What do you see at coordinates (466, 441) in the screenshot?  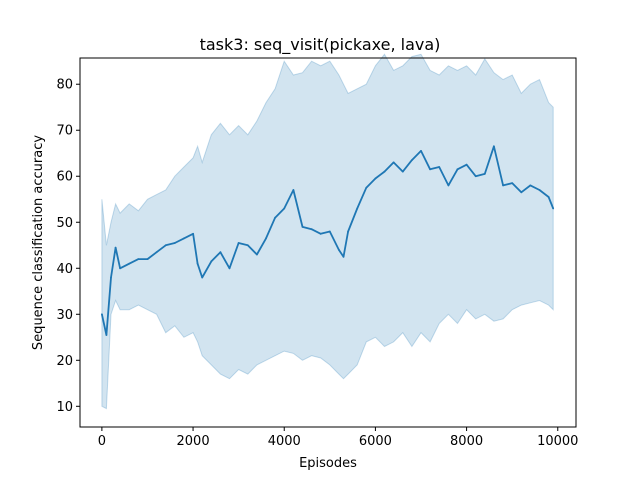 I see `x-tick-label: 8000` at bounding box center [466, 441].